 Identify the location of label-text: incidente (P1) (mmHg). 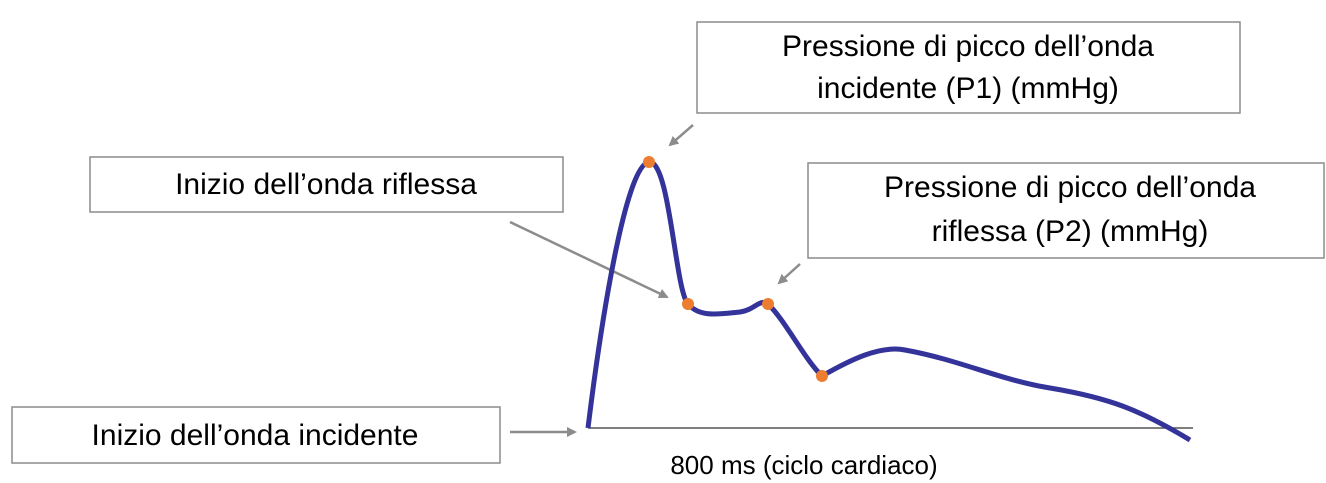
(968, 88).